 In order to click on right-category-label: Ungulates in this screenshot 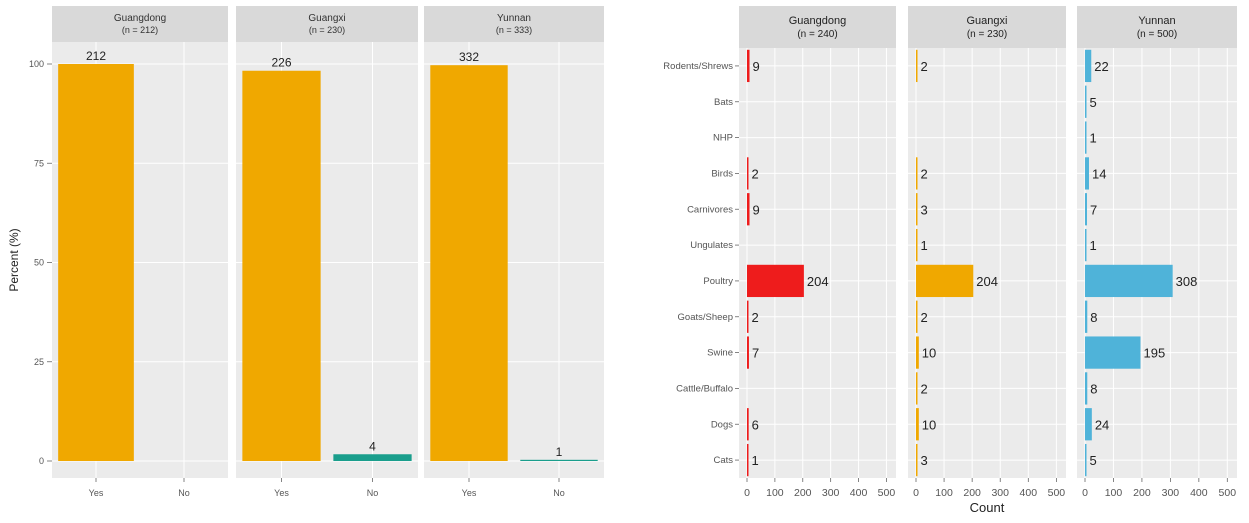, I will do `click(711, 245)`.